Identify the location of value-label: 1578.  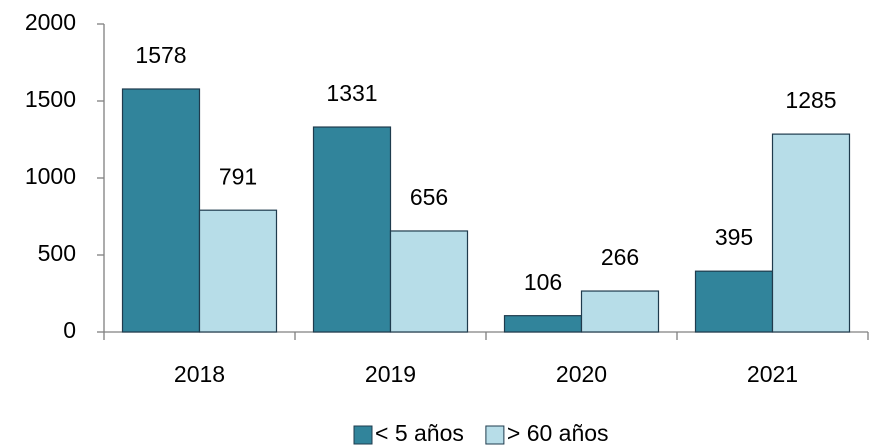
(160, 55).